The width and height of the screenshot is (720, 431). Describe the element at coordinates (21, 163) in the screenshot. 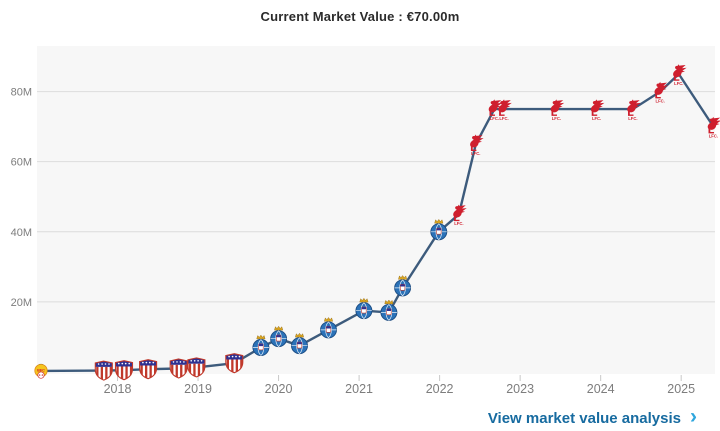

I see `y-axis-label: 60M` at that location.